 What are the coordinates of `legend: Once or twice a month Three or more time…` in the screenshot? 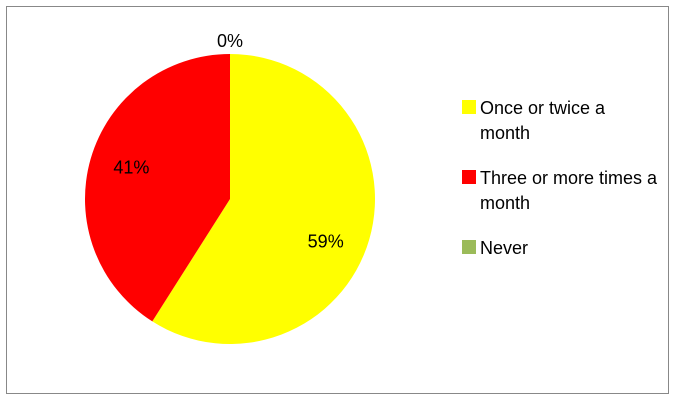 It's located at (562, 188).